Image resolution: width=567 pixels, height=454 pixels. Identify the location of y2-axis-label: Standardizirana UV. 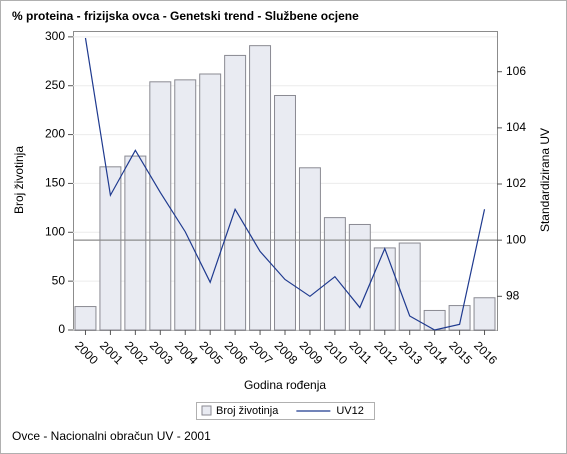
(545, 180).